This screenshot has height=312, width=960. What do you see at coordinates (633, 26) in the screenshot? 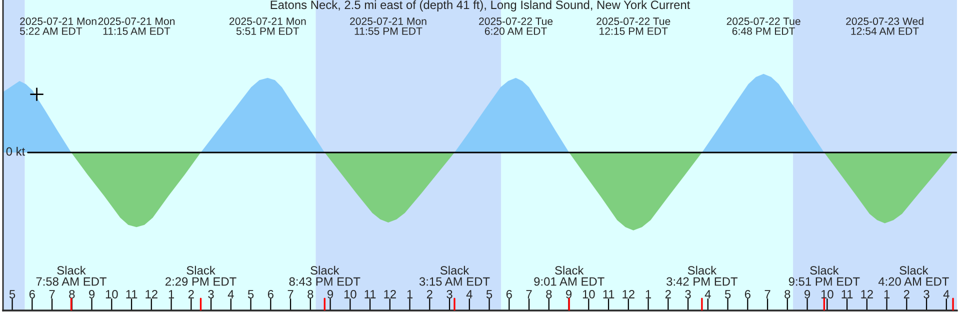
I see `x2-tick-label: 2025-07-22 Tue 12:15 PM EDT` at bounding box center [633, 26].